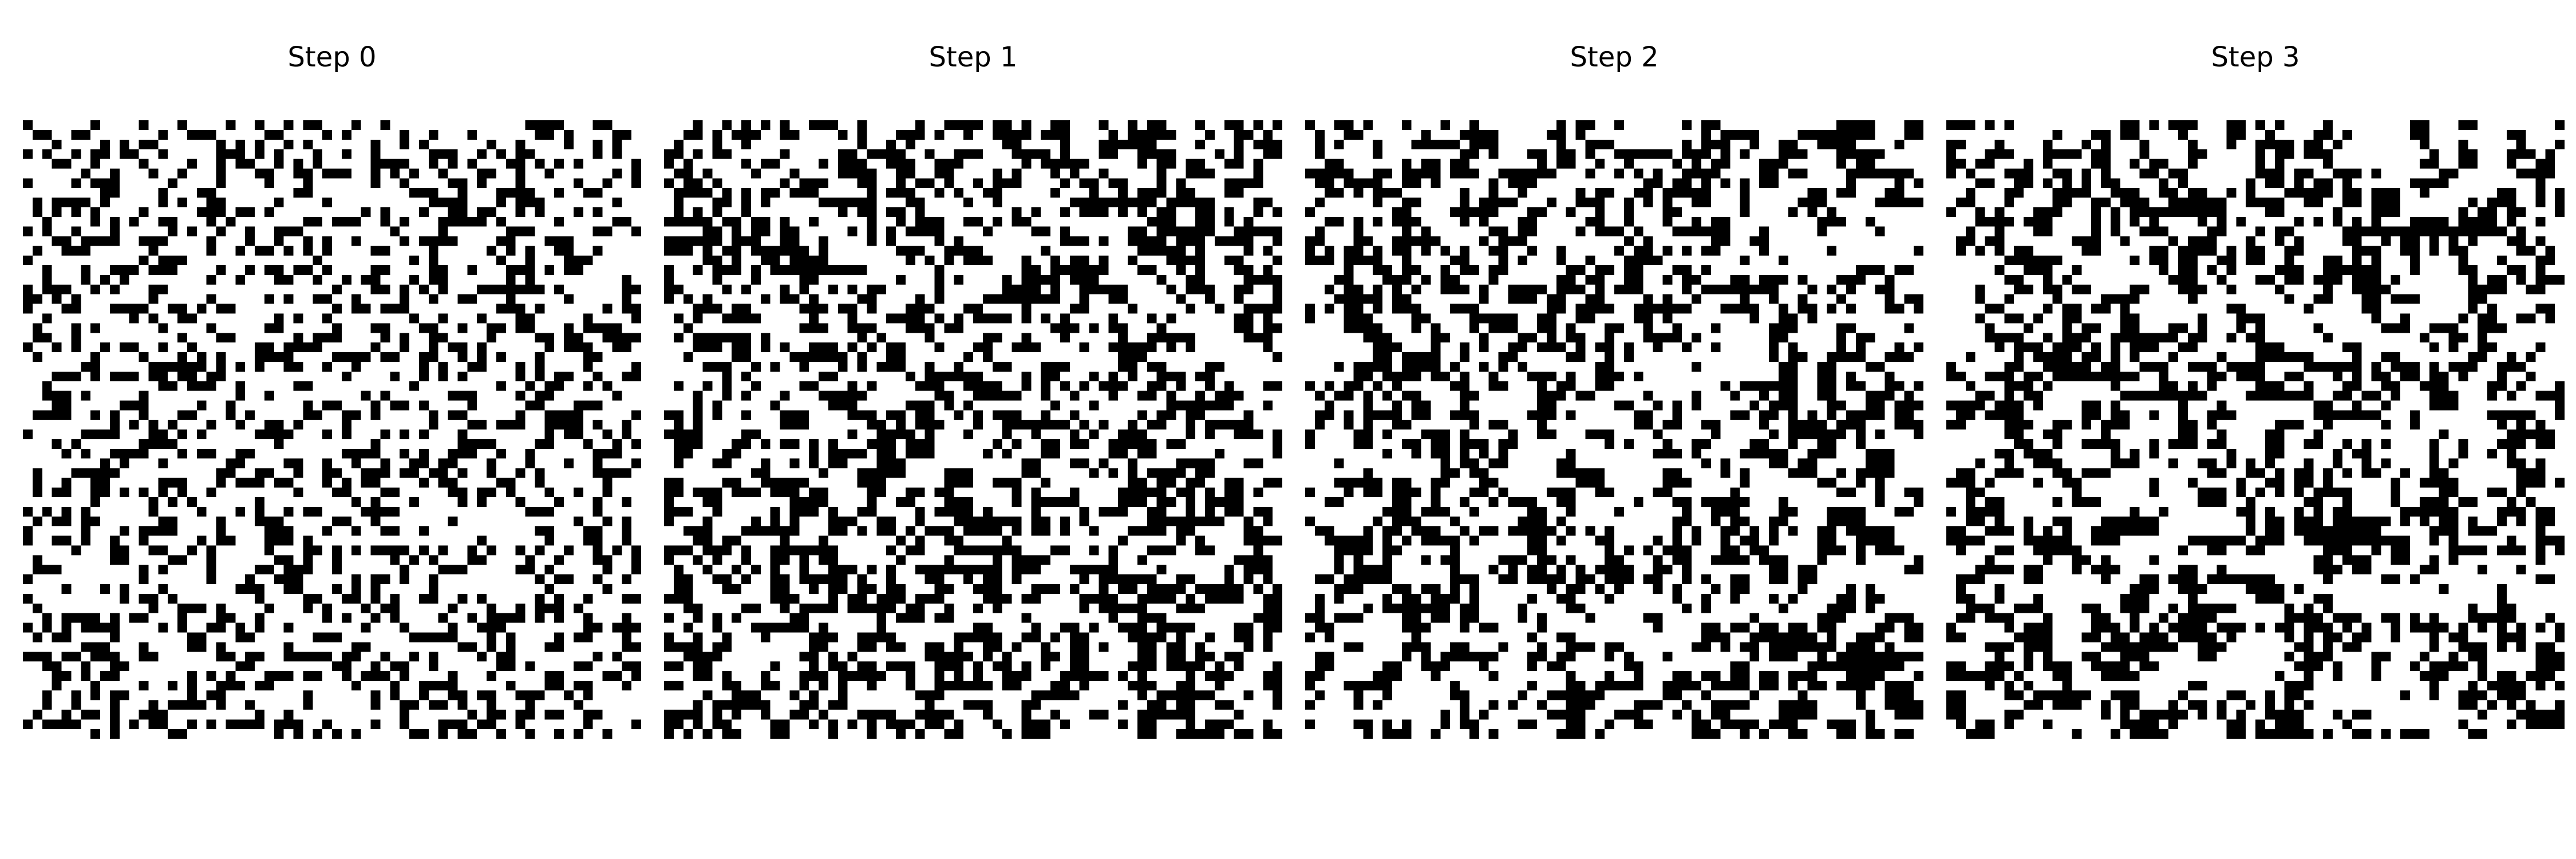 This screenshot has height=859, width=2576. I want to click on panel-title: Step 1, so click(973, 57).